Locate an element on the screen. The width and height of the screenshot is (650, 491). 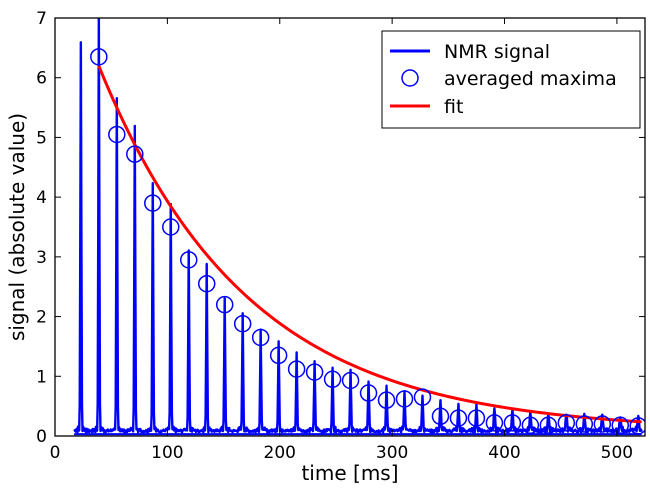
y-tick-label: 5 is located at coordinates (41, 138).